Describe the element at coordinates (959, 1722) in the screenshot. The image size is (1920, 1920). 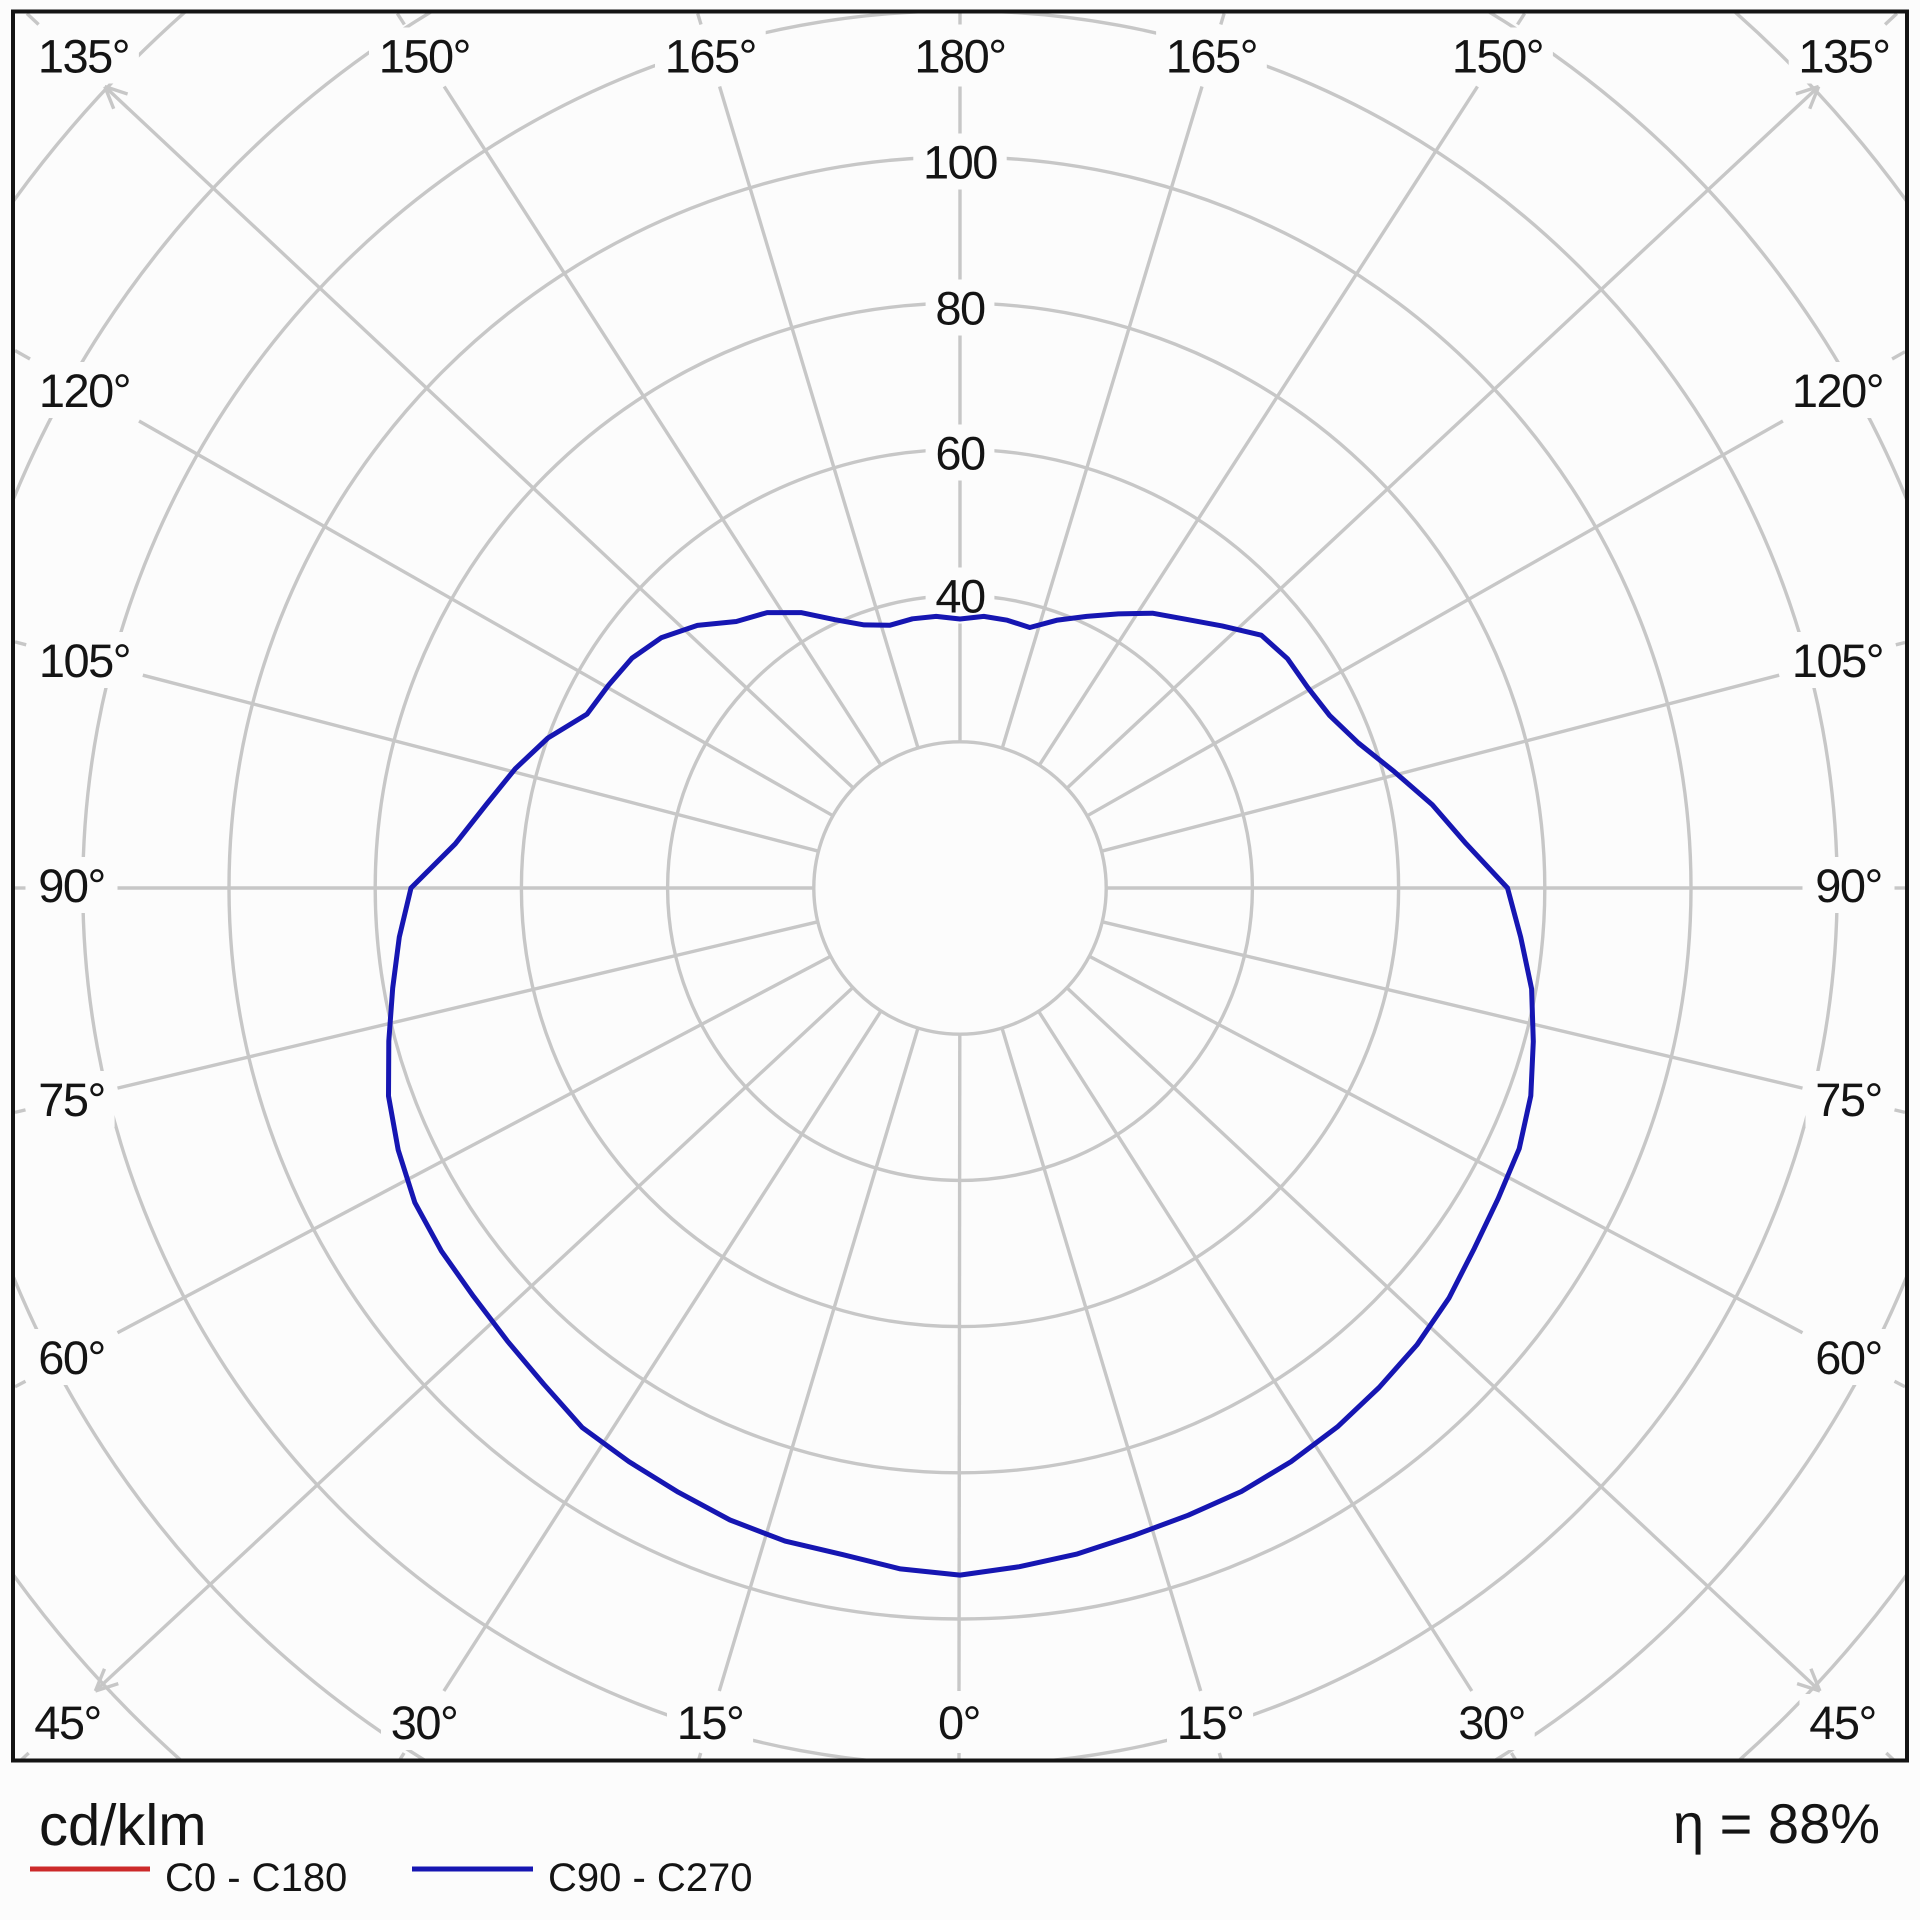
I see `svg-text: 0°` at that location.